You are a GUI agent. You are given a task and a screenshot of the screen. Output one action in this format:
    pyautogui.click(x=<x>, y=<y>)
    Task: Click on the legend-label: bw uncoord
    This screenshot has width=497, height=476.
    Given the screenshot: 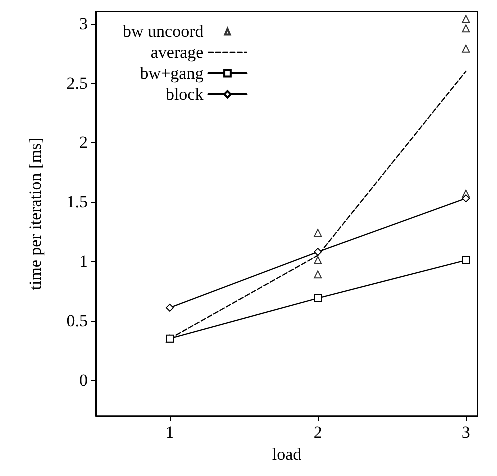 What is the action you would take?
    pyautogui.click(x=163, y=31)
    